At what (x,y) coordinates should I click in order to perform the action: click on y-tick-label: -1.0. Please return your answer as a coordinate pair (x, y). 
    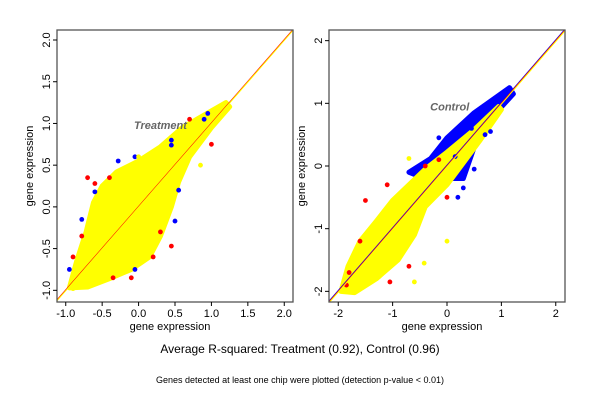
    Looking at the image, I should click on (47, 290).